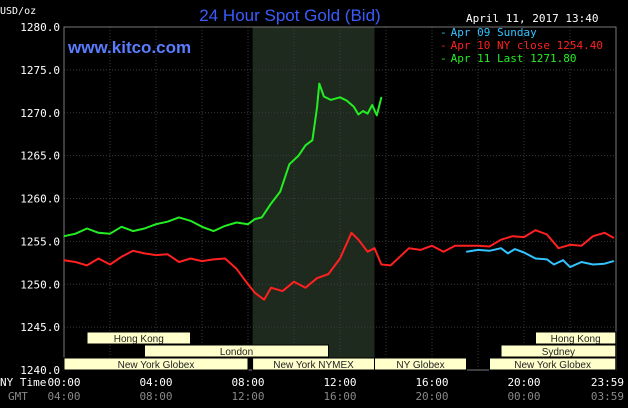  I want to click on x-axis-nytime-label: NY Time, so click(23, 382).